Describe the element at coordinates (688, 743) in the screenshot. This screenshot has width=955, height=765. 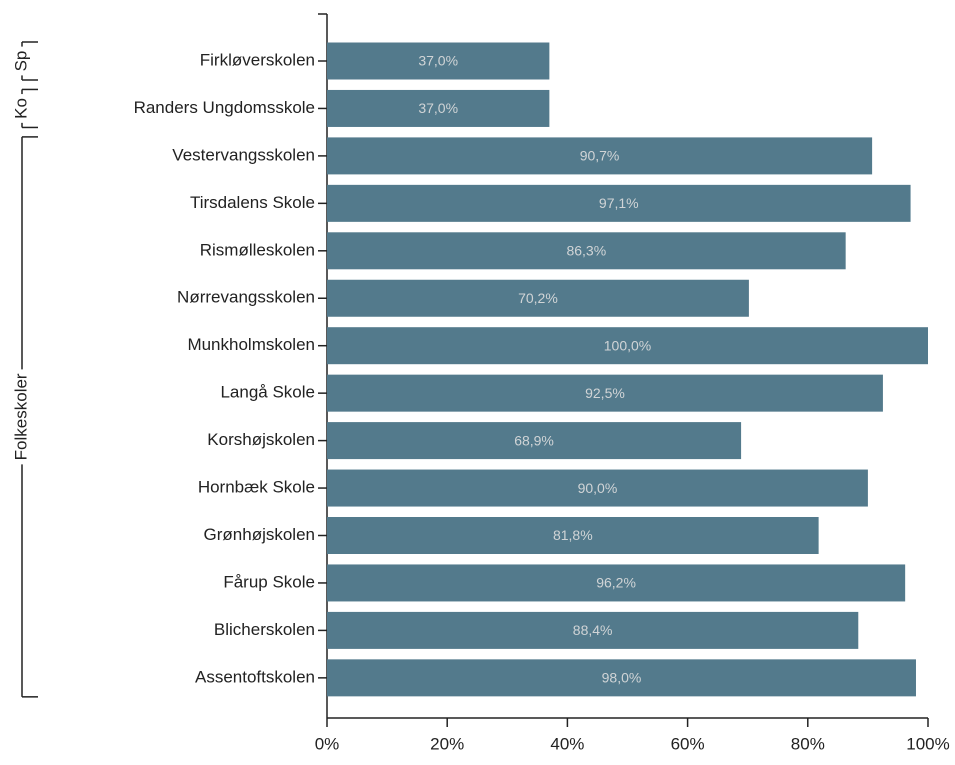
I see `x-tick-label: 60%` at that location.